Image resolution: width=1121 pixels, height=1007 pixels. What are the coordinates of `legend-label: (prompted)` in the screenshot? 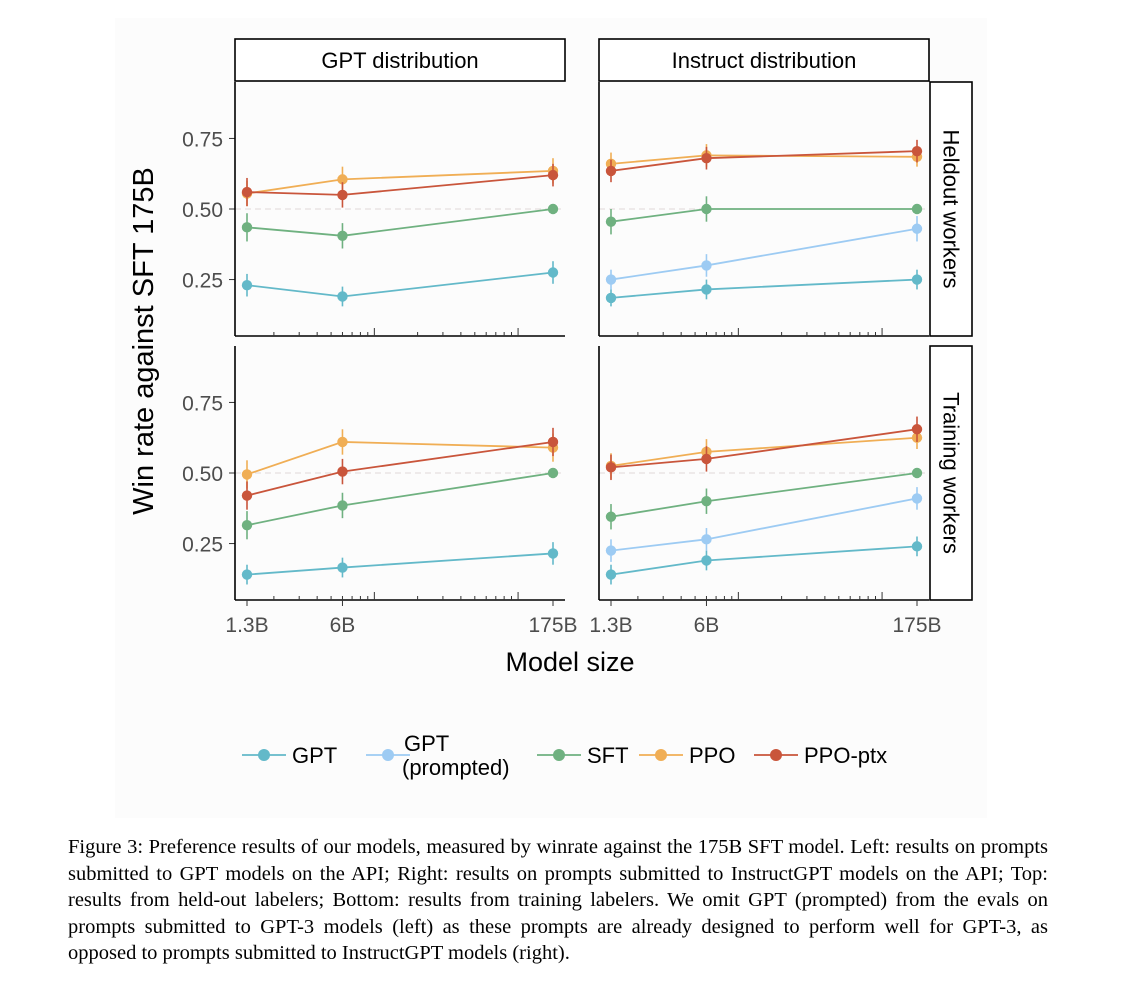 It's located at (456, 767).